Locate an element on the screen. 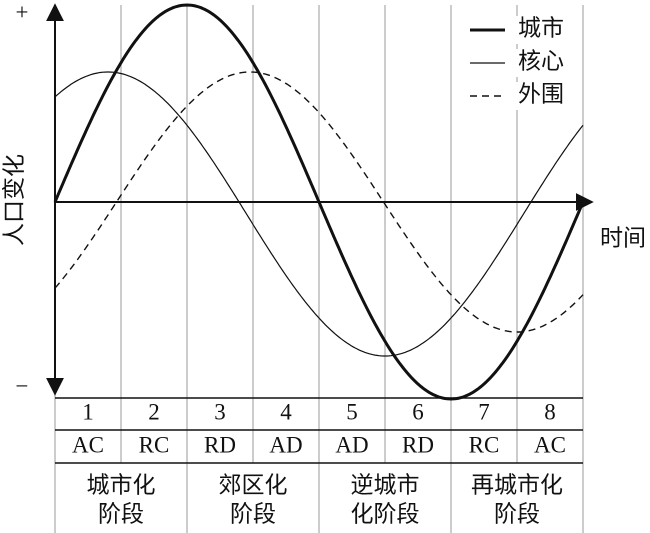  phase-label: 再城市化 is located at coordinates (517, 484).